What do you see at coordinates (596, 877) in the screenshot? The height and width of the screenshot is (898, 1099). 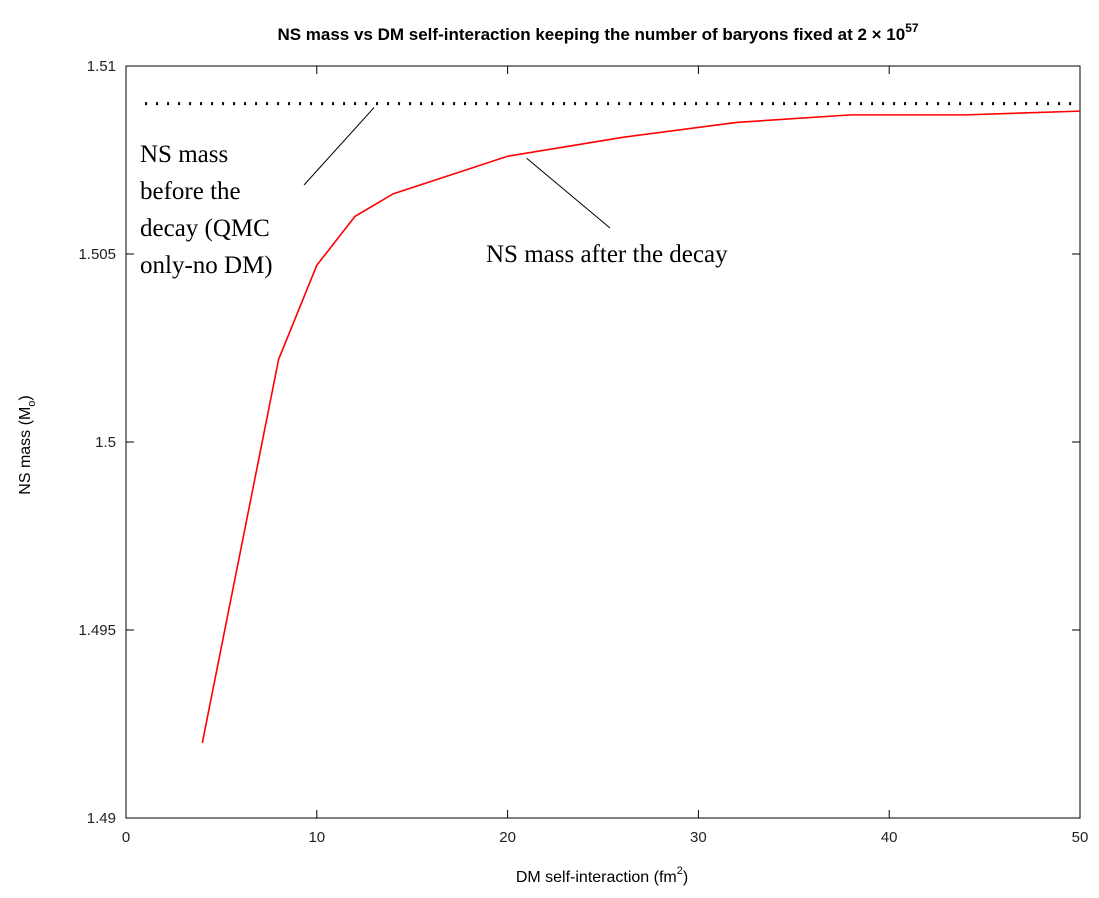 I see `x-axis-label-main: DM self-interaction (fm` at bounding box center [596, 877].